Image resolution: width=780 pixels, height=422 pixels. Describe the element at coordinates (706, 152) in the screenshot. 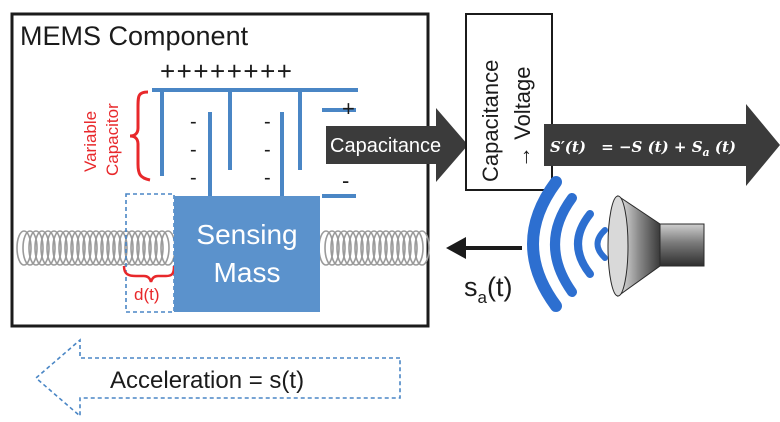

I see `output-equation-subscript: a` at that location.